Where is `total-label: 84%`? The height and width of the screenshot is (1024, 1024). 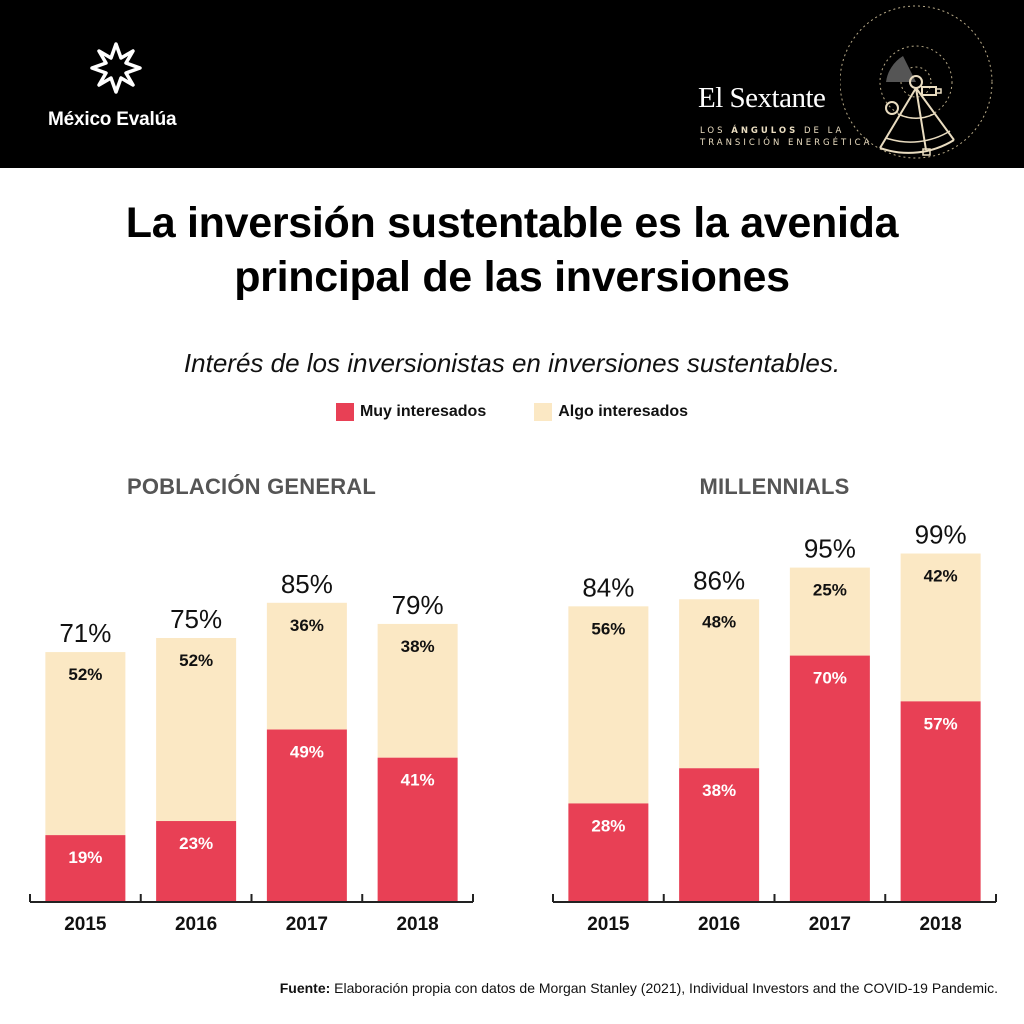
total-label: 84% is located at coordinates (608, 587).